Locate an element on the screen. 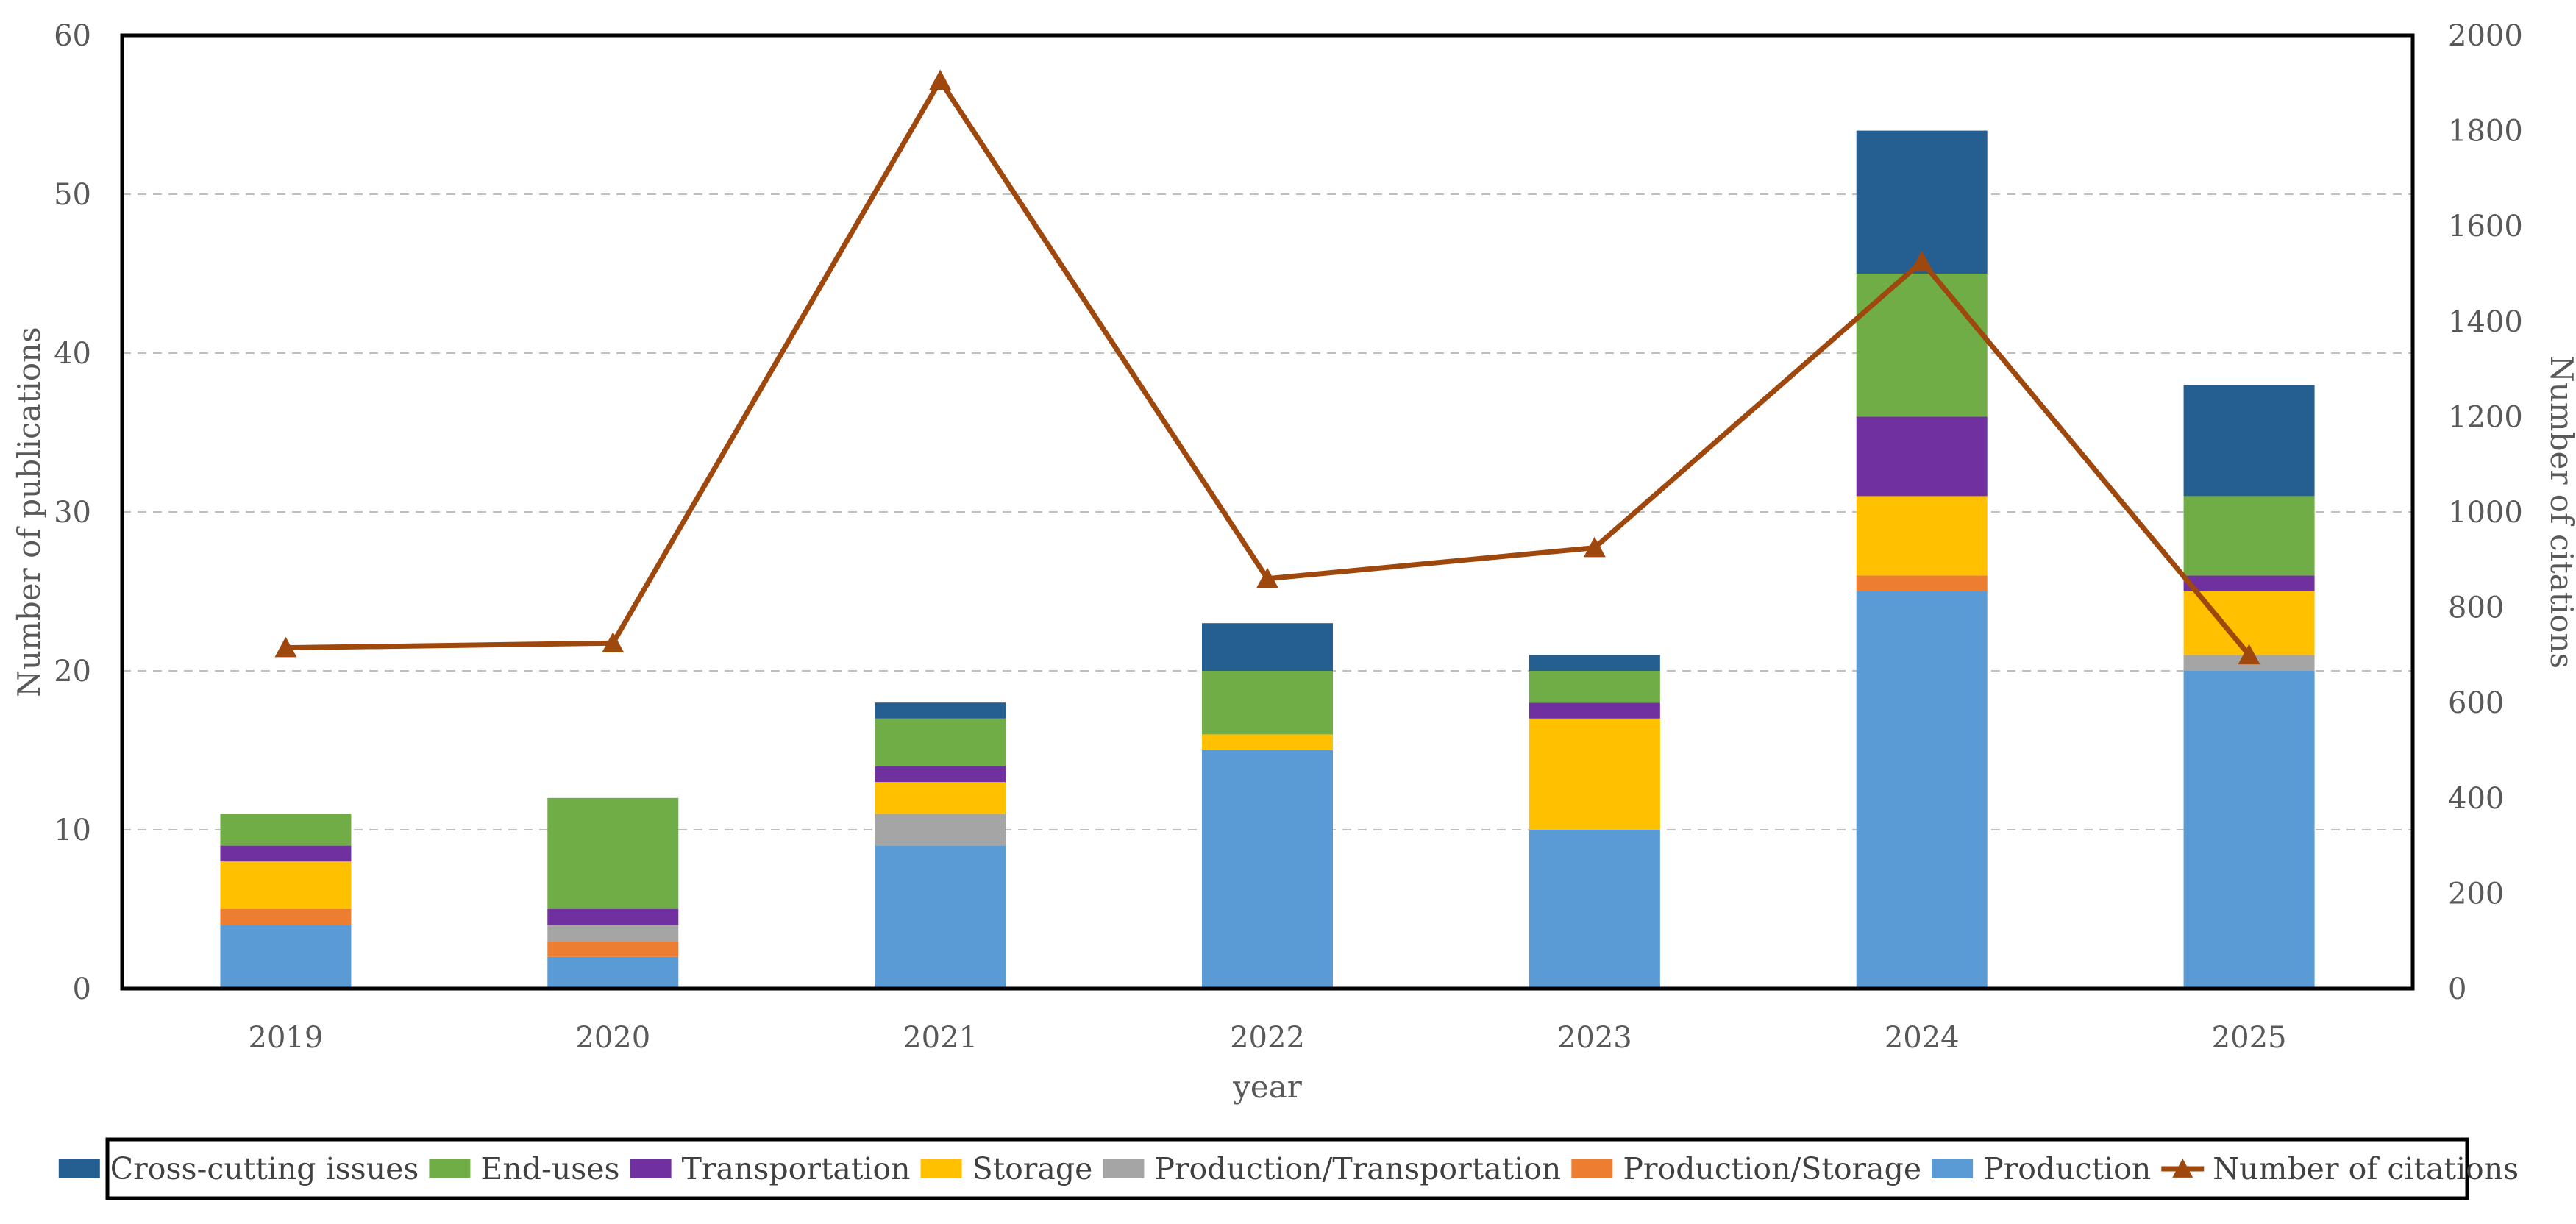 This screenshot has width=2576, height=1224. legend-swatch-production is located at coordinates (1953, 1168).